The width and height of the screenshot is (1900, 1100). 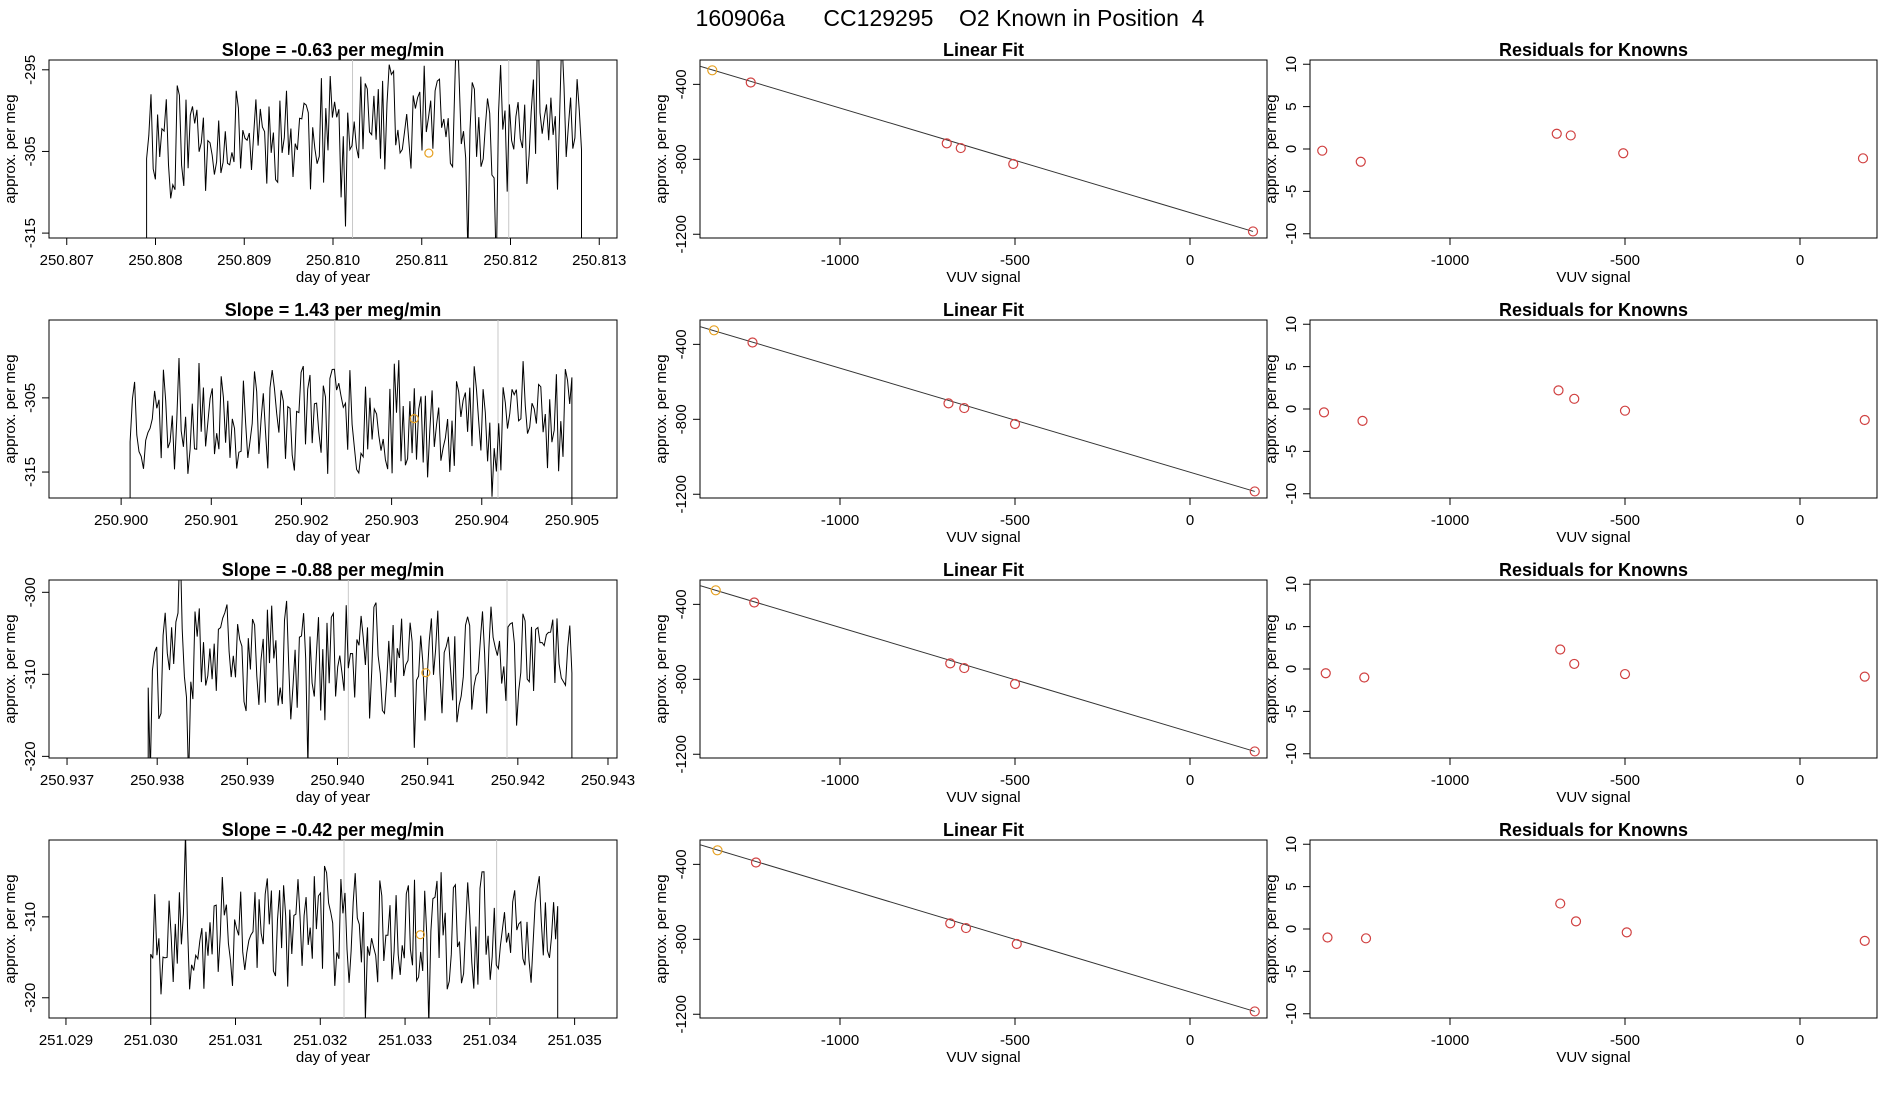 I want to click on x-tick-label: 251.029, so click(x=66, y=1040).